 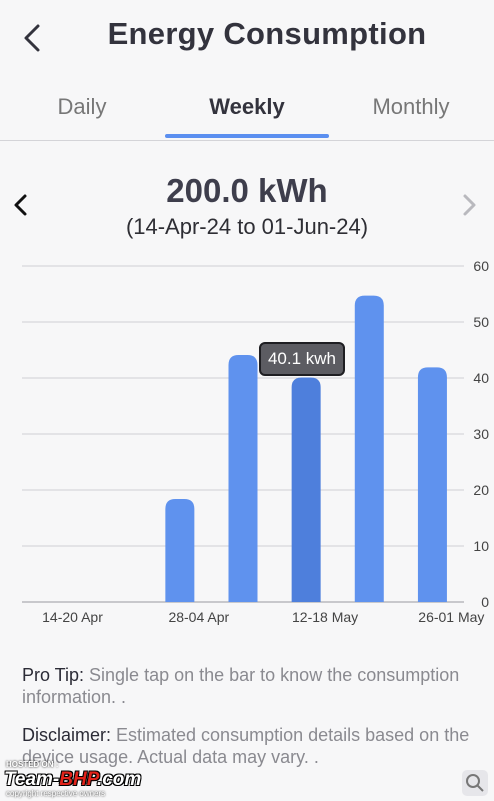 What do you see at coordinates (451, 617) in the screenshot?
I see `x-tick-label: 26-01 May` at bounding box center [451, 617].